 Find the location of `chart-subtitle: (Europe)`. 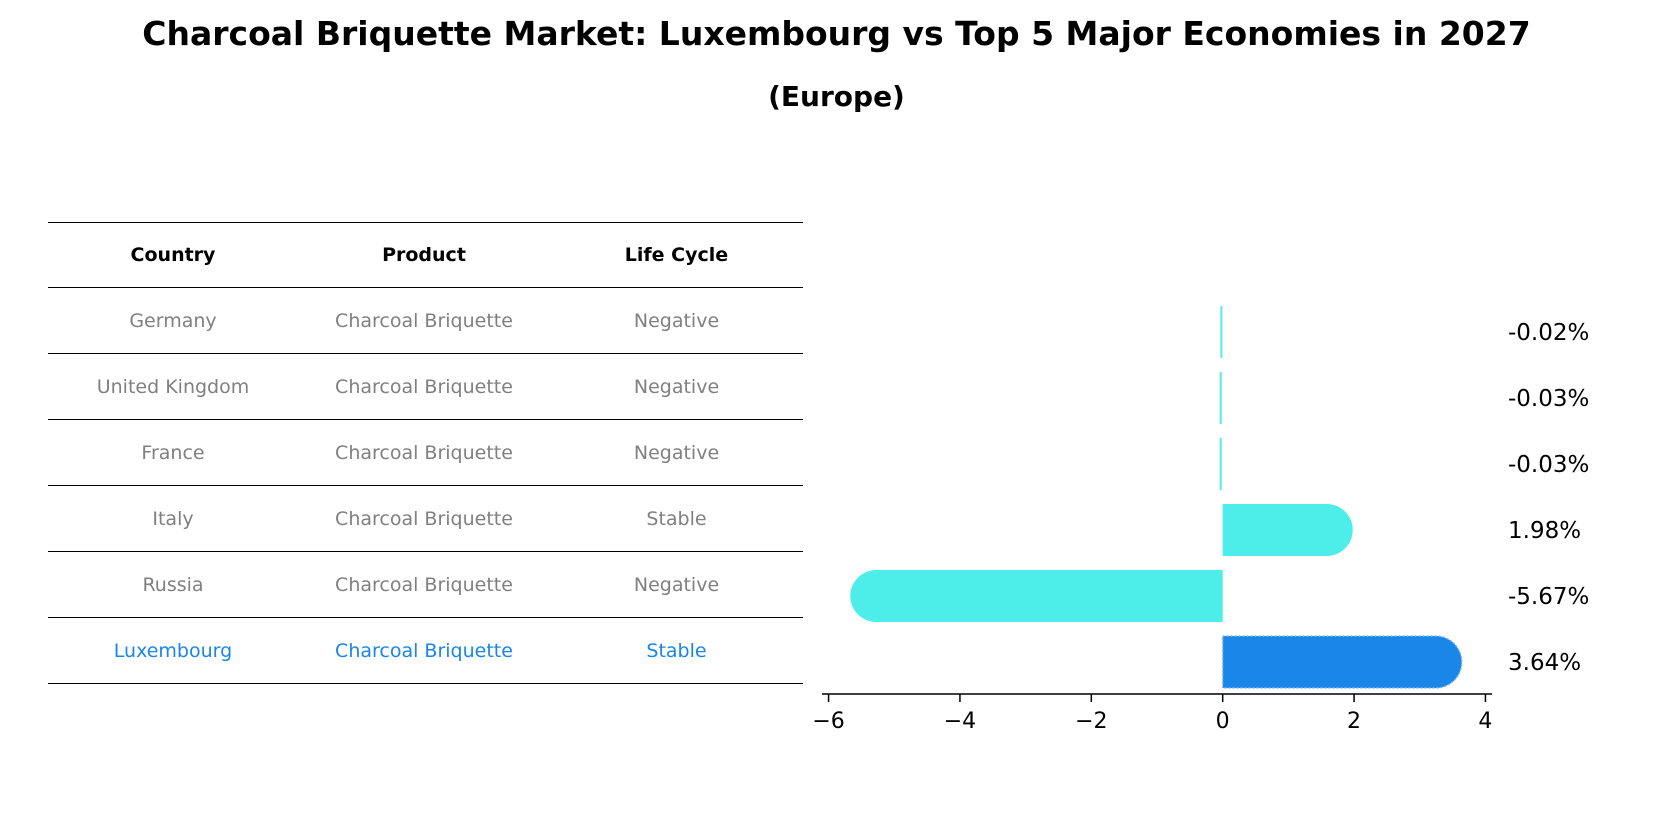

chart-subtitle: (Europe) is located at coordinates (836, 96).